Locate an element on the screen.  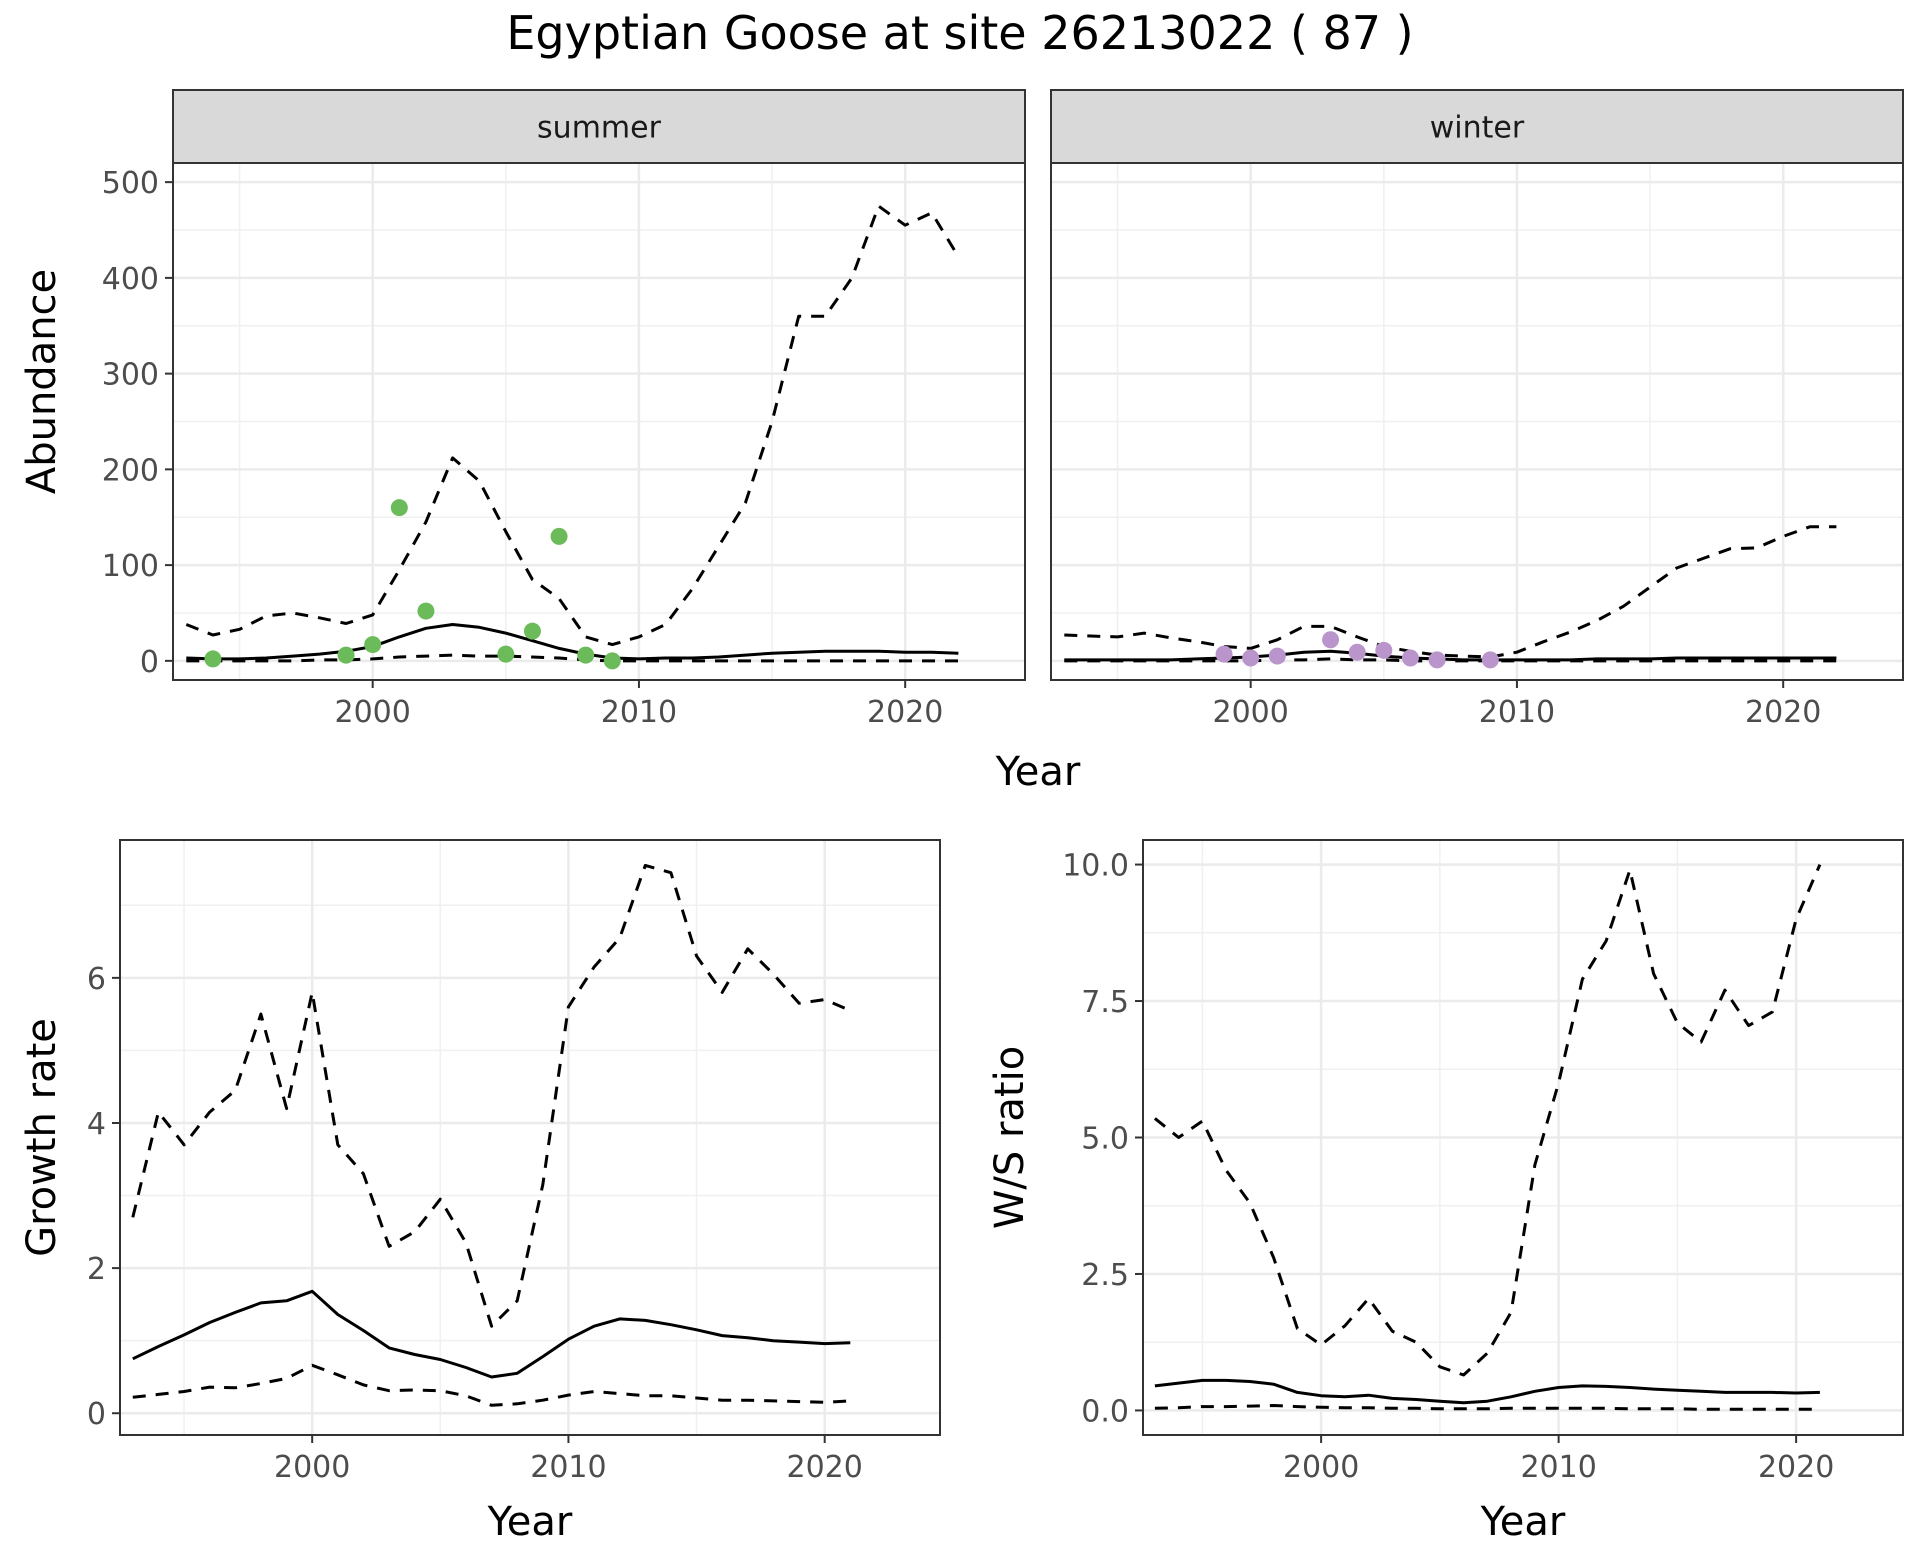
y-tick-label: 6 is located at coordinates (96, 979).